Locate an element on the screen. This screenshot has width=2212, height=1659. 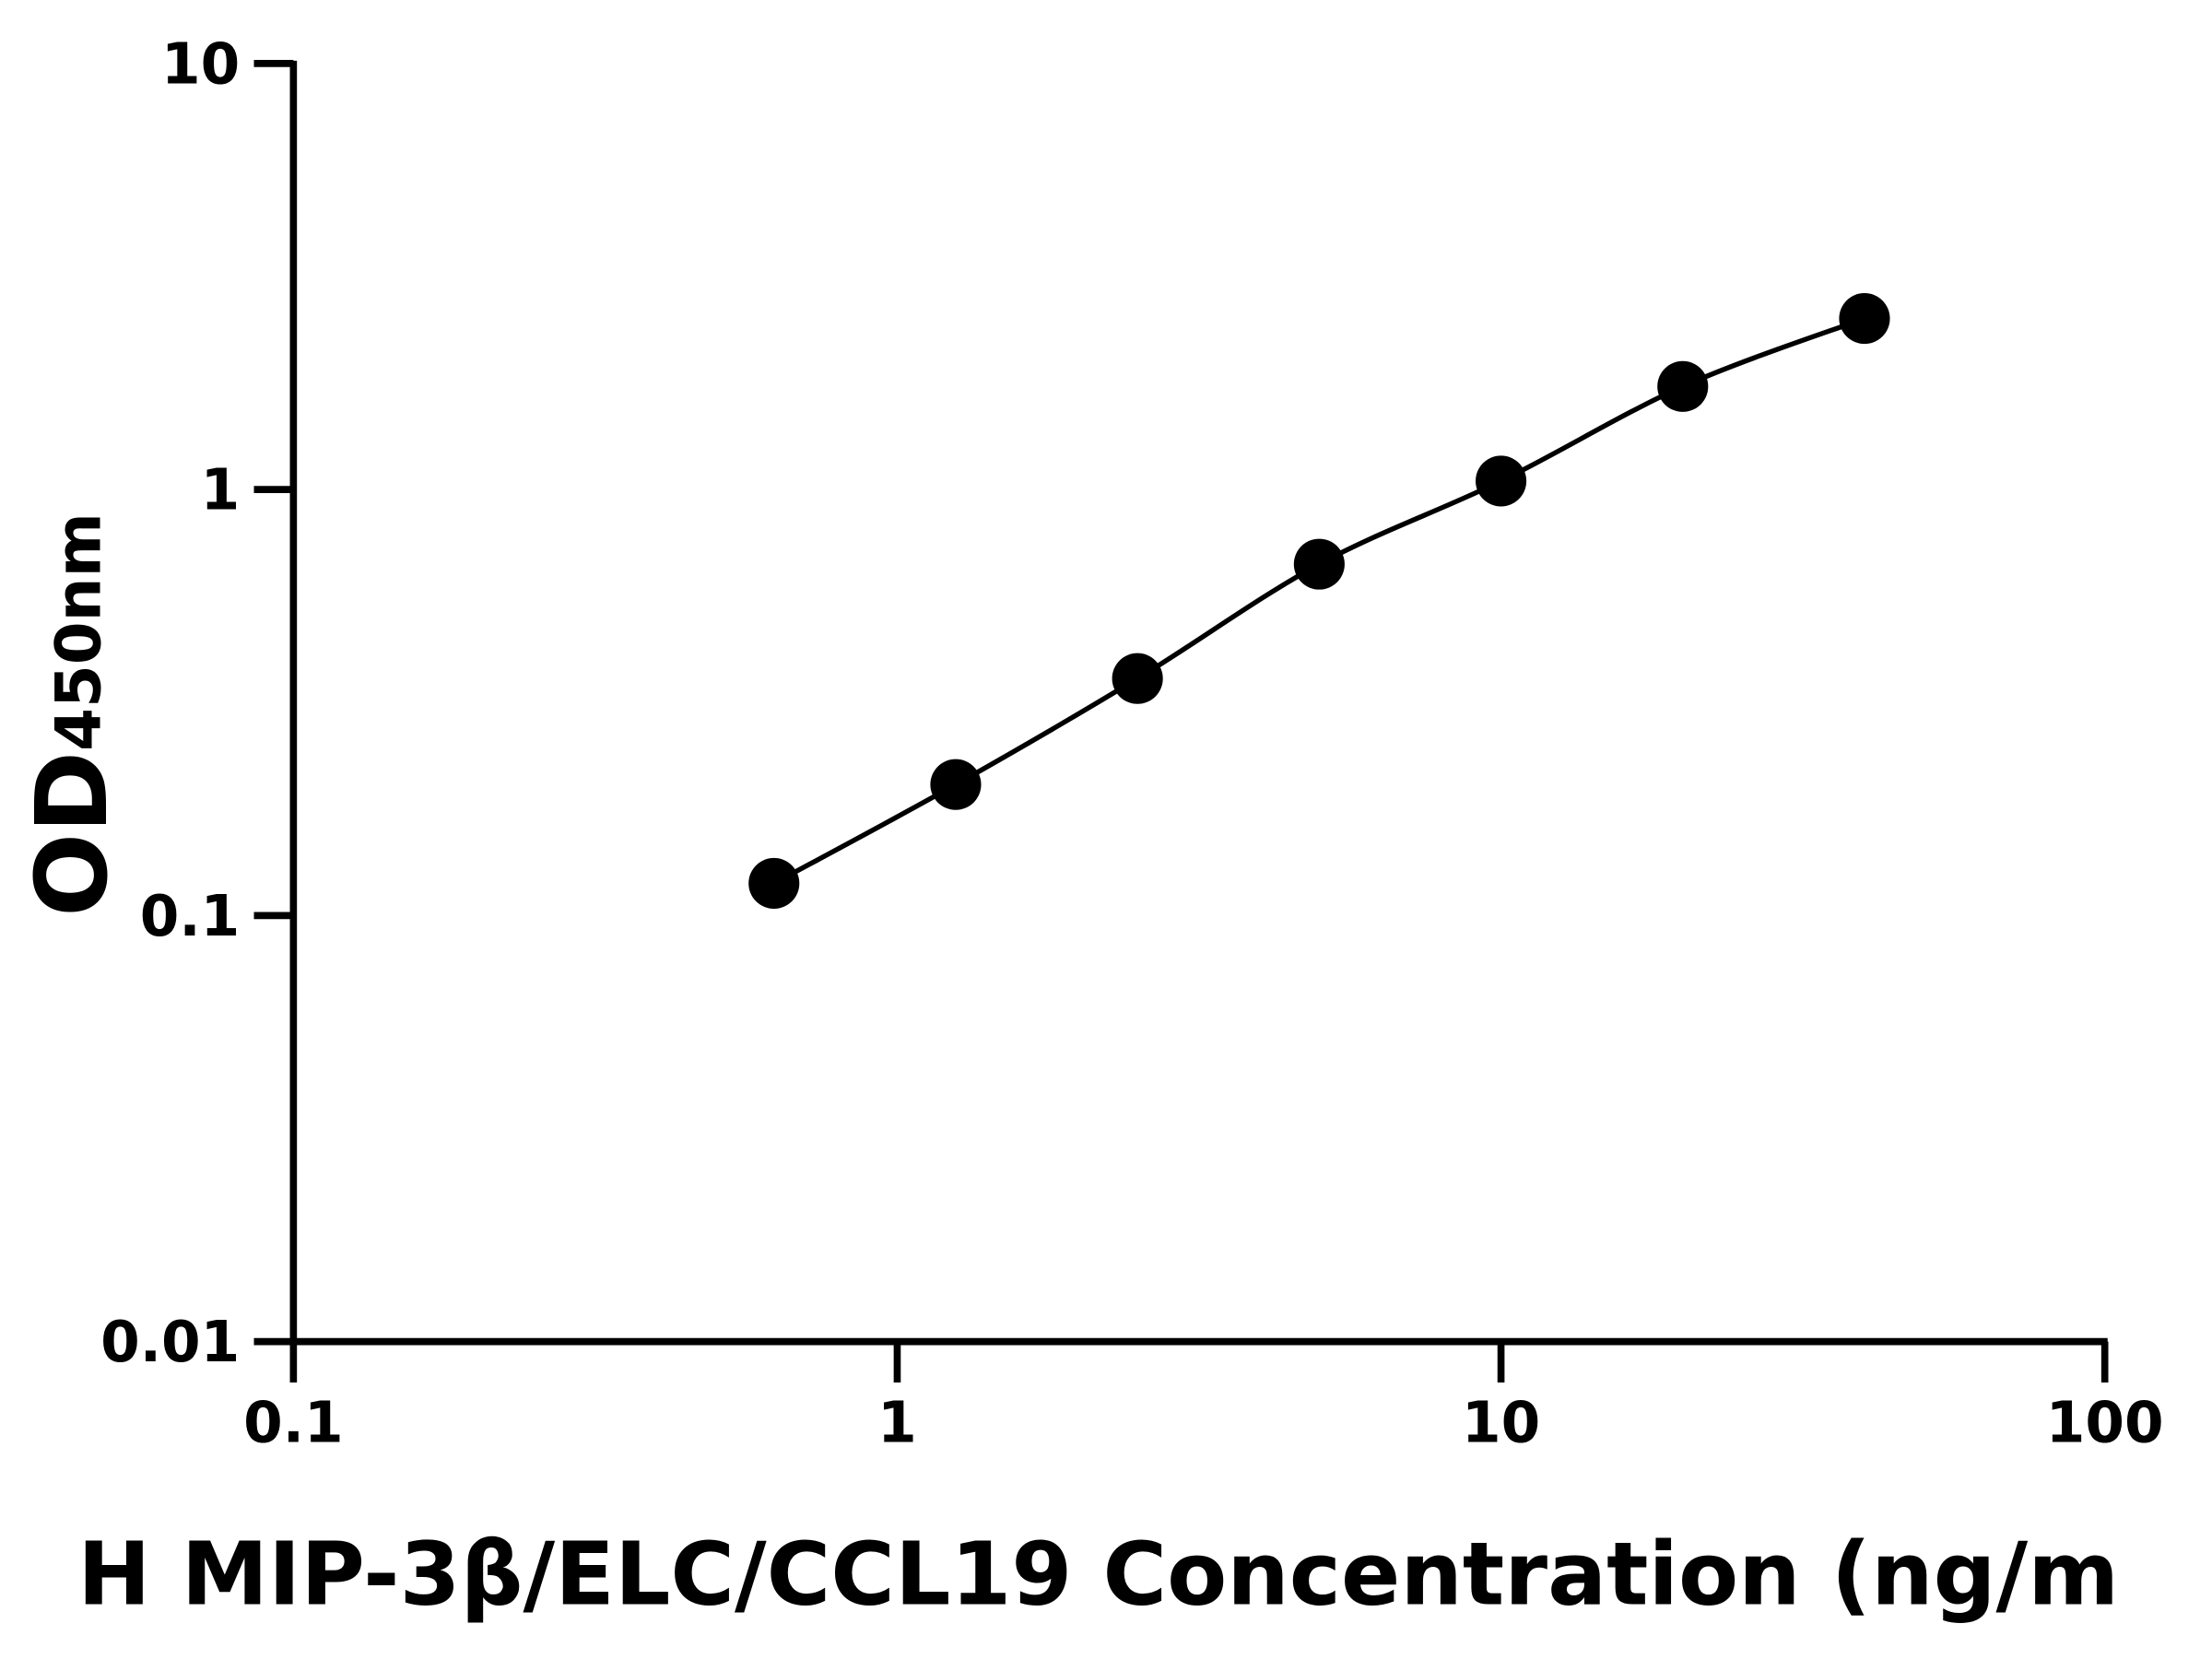
x-tick-label: 100 is located at coordinates (2105, 1422).